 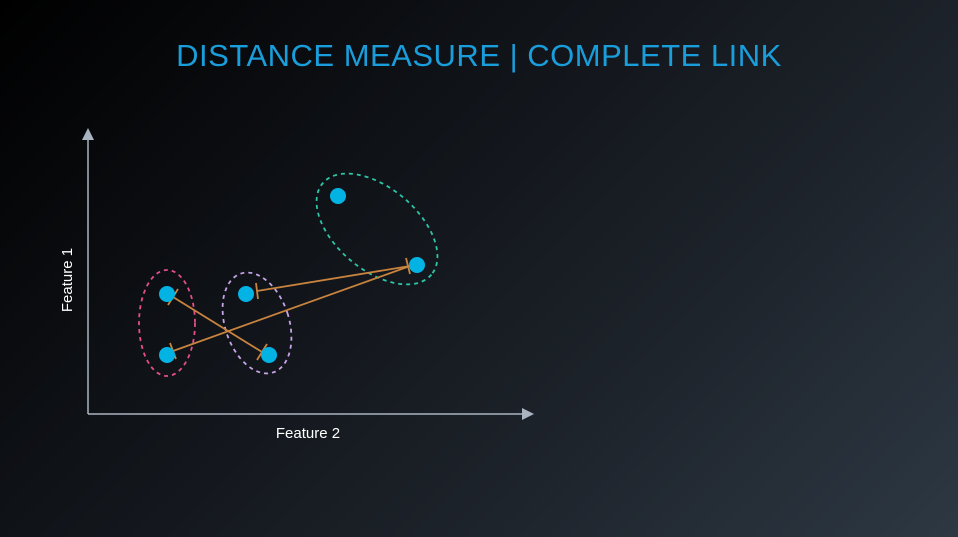 I want to click on cluster-teal-outline, so click(x=377, y=229).